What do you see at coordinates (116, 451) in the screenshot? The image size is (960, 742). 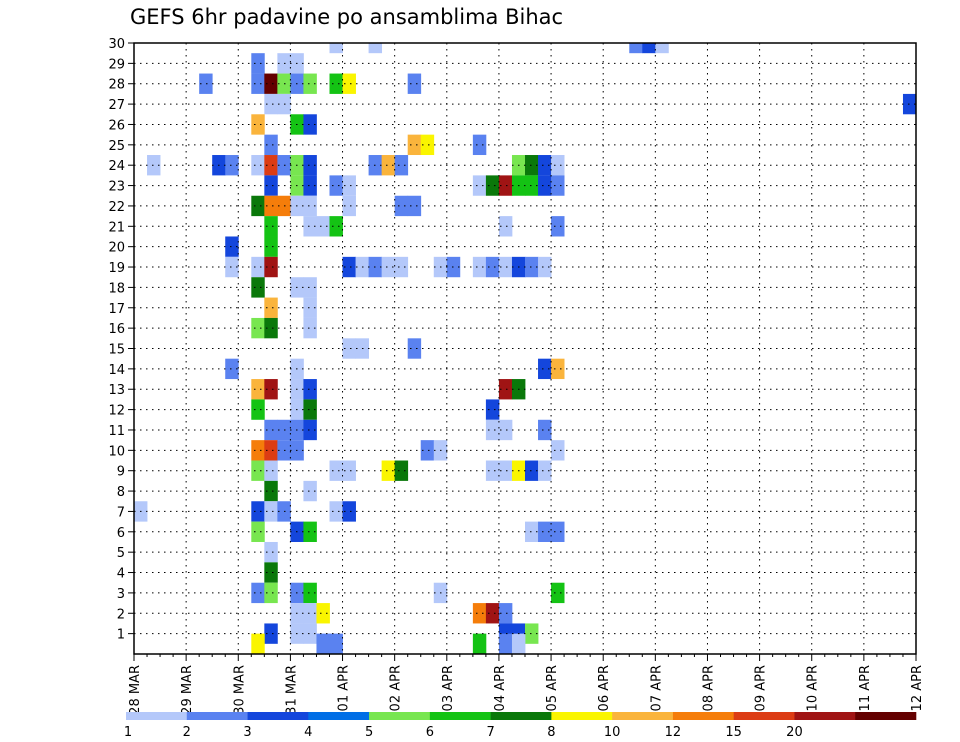 I see `y-tick-label: 10` at bounding box center [116, 451].